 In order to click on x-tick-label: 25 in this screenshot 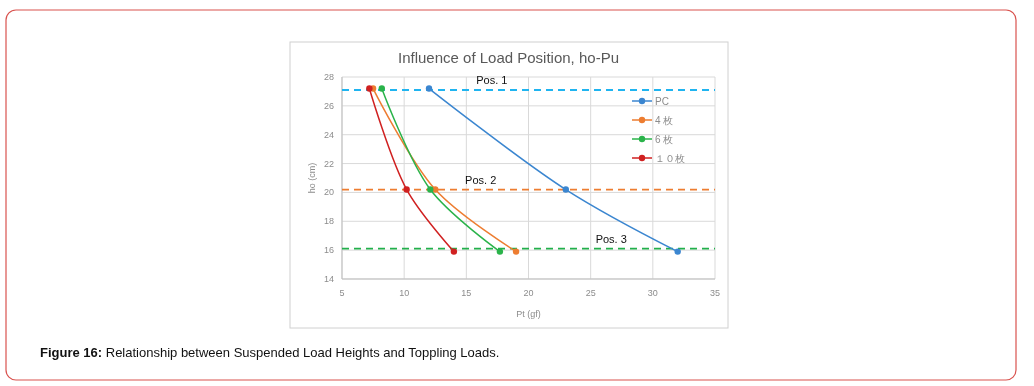, I will do `click(590, 293)`.